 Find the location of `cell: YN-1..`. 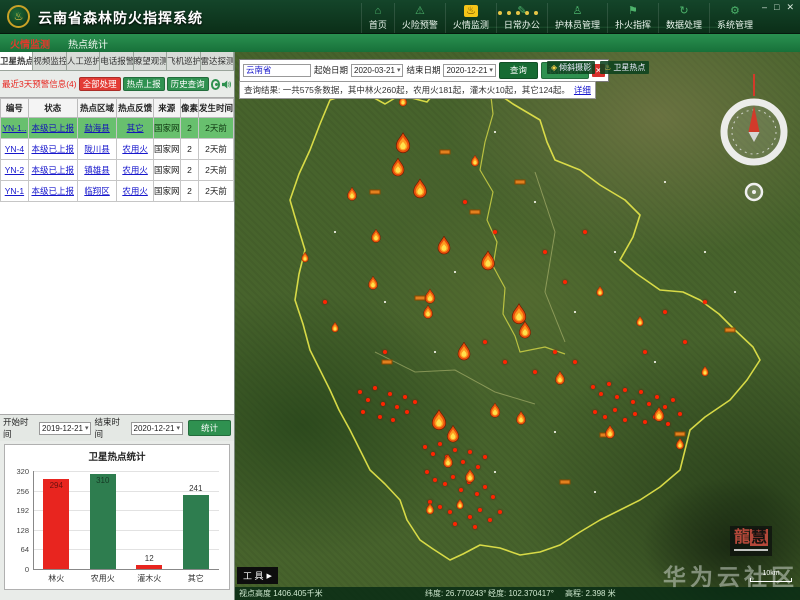

cell: YN-1.. is located at coordinates (14, 128).